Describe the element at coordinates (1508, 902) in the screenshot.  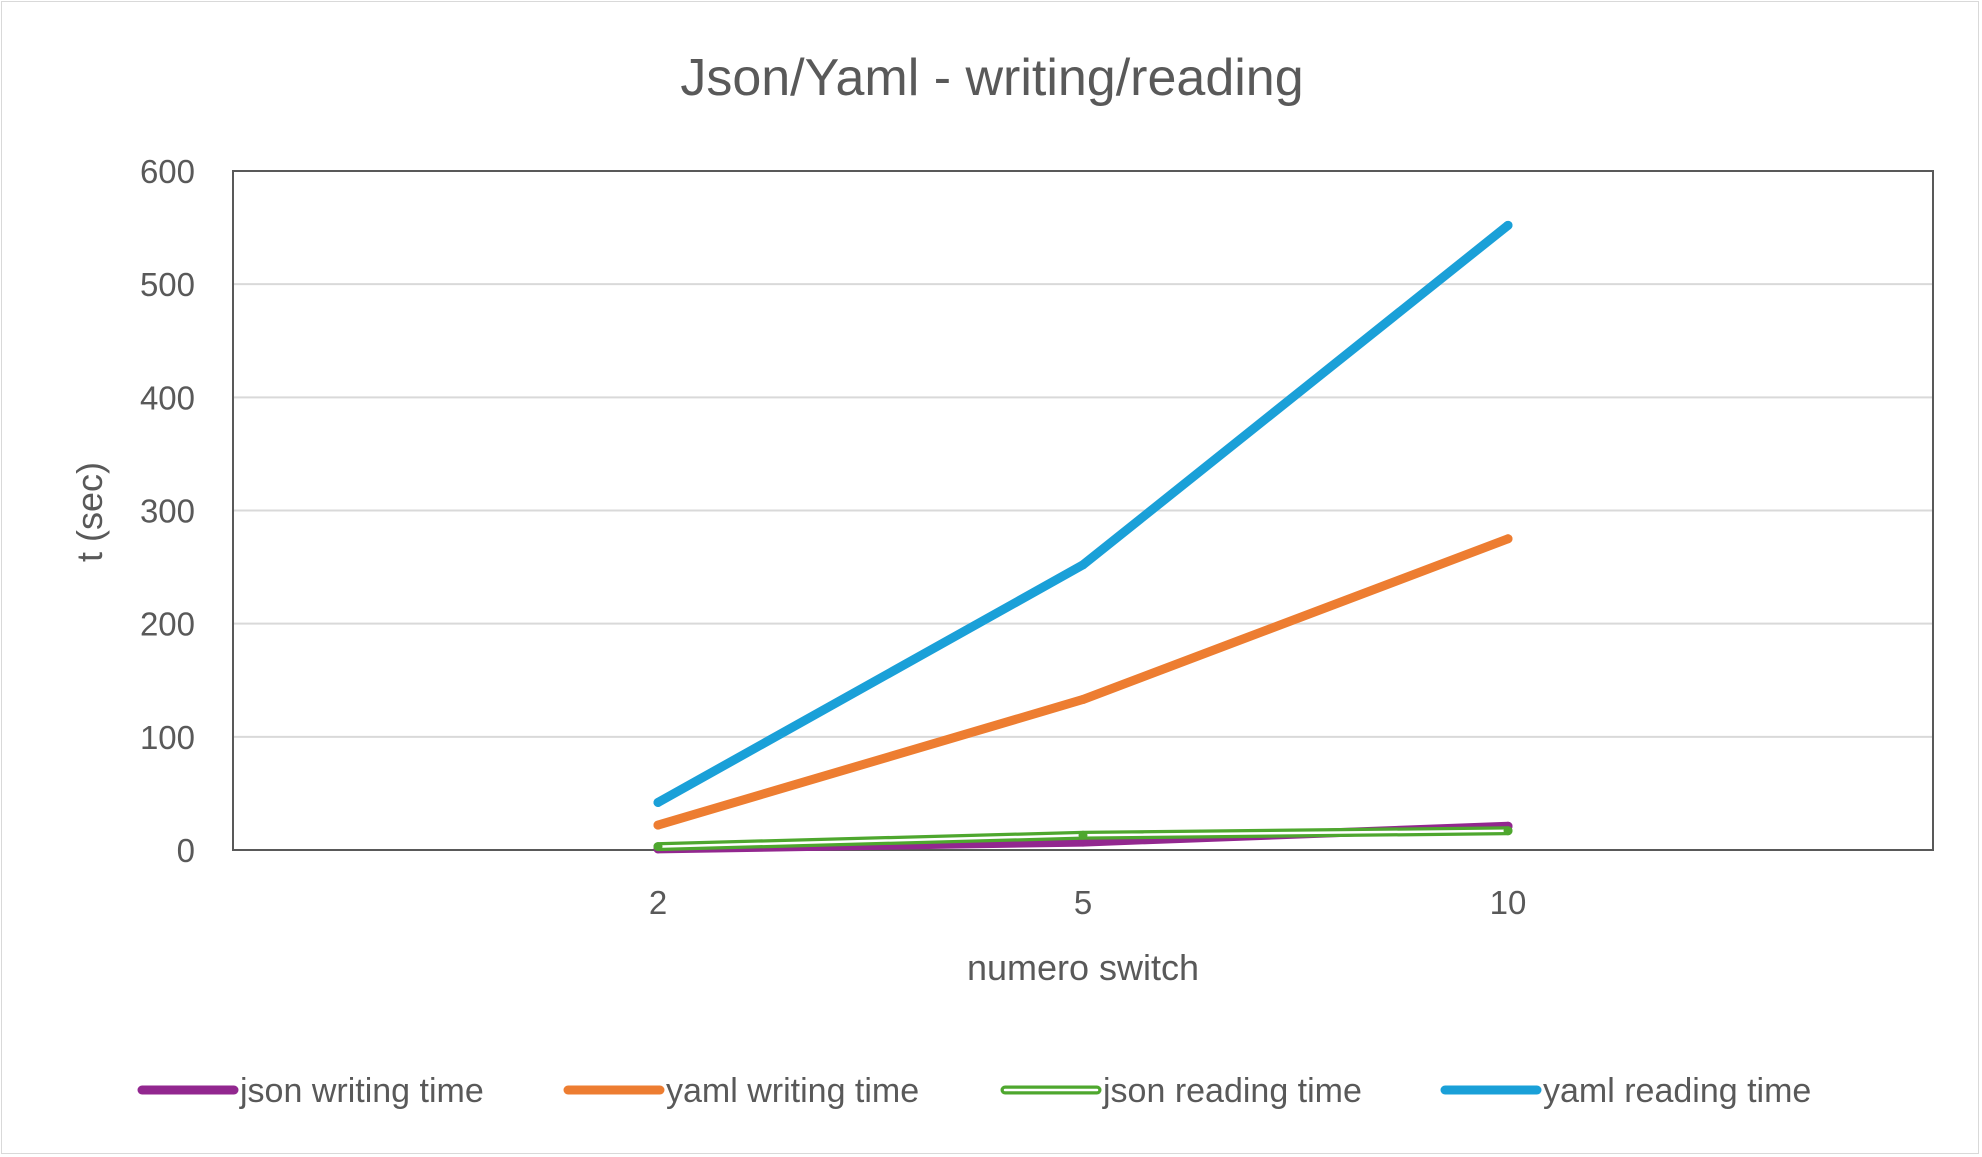
I see `x-tick-label: 10` at that location.